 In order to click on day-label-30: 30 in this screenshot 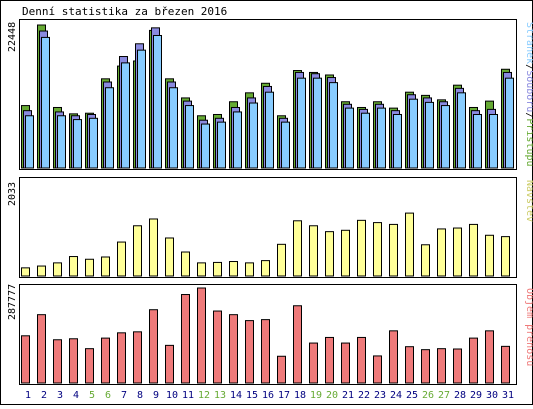, I will do `click(492, 395)`.